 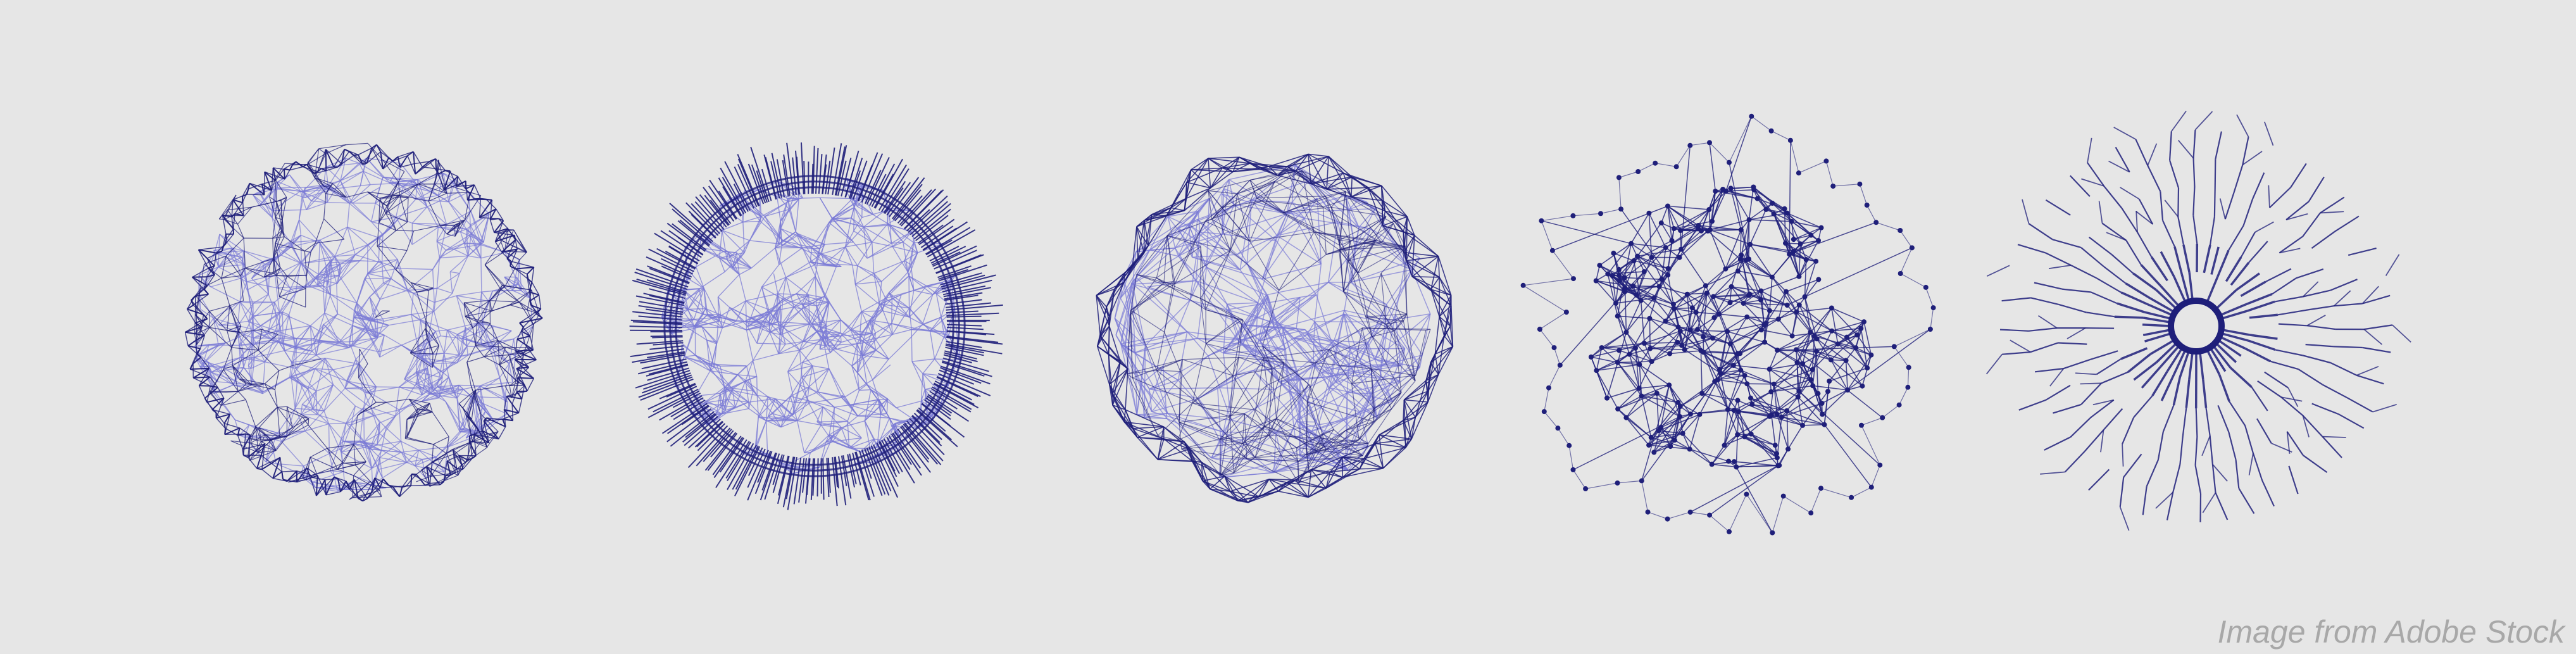 I want to click on node-network-sphere, so click(x=1728, y=324).